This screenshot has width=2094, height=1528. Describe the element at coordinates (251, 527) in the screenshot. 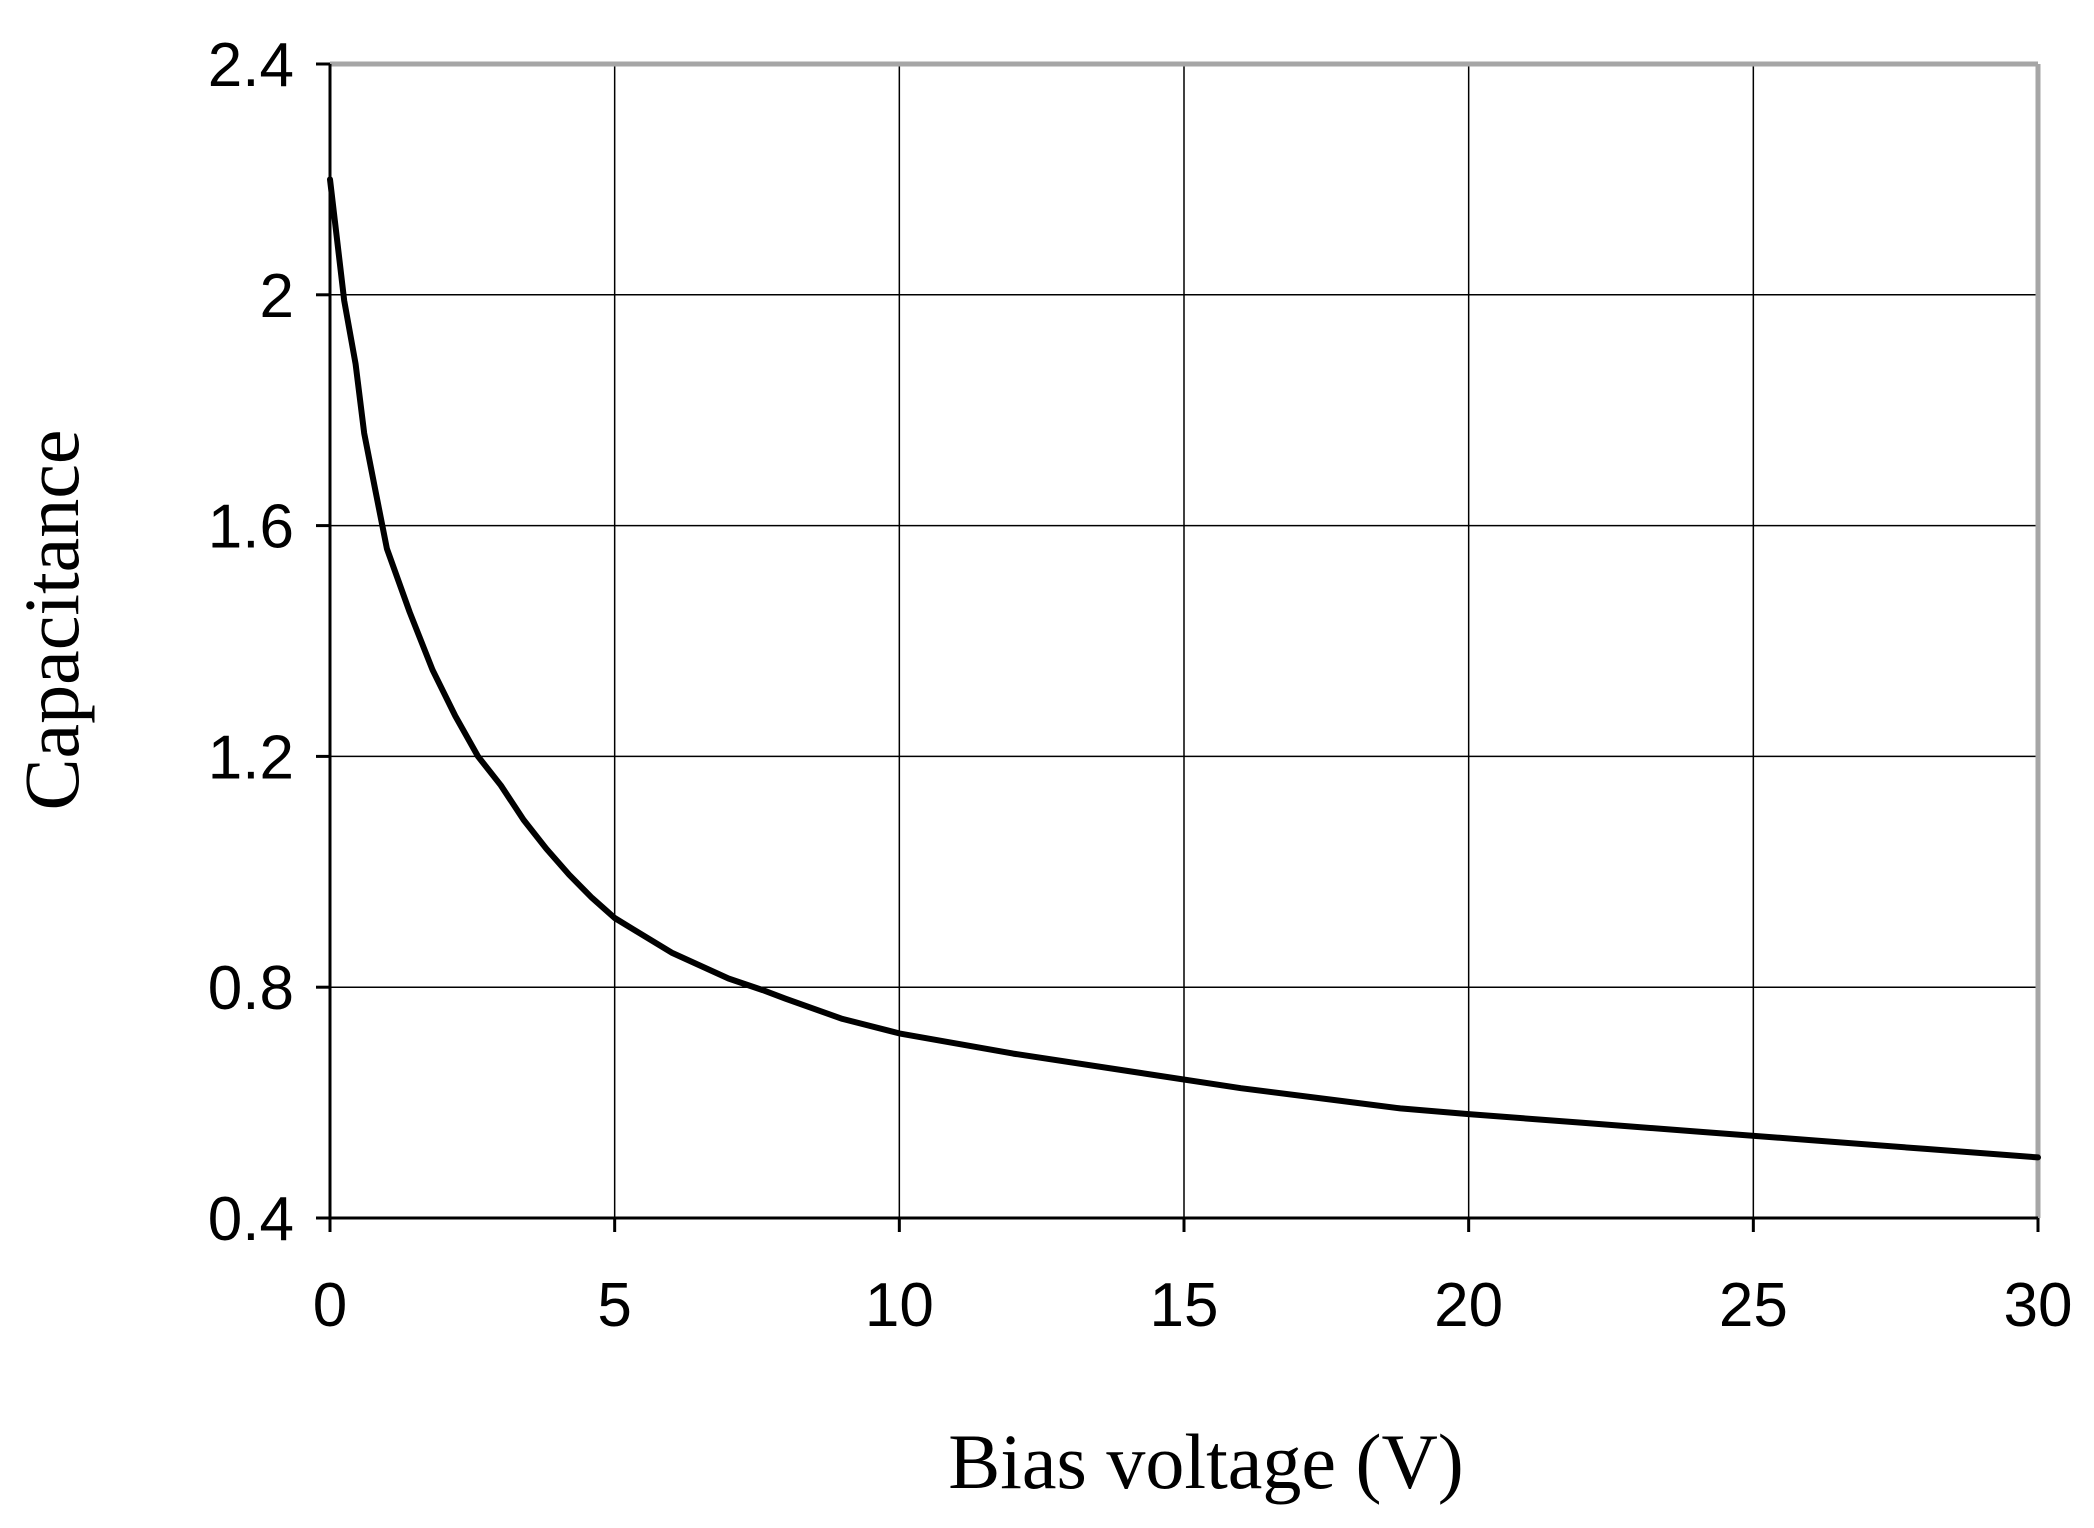

I see `y-tick-label-1.6: 1.6` at that location.